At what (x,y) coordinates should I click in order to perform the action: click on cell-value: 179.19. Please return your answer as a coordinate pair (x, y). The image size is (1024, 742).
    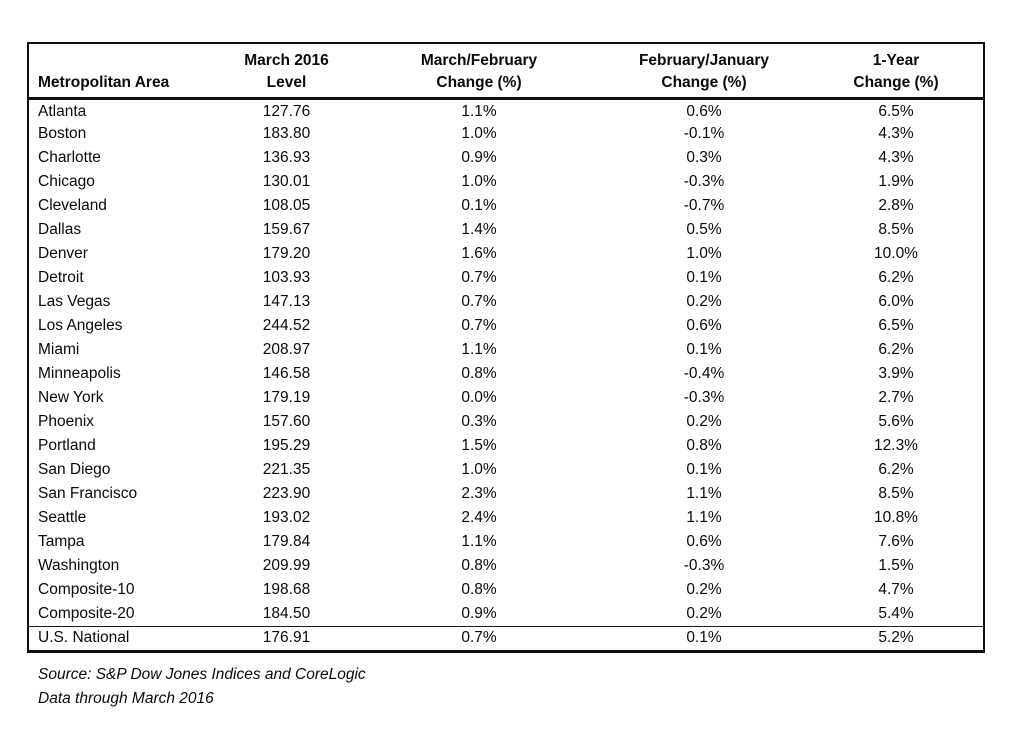
    Looking at the image, I should click on (286, 397).